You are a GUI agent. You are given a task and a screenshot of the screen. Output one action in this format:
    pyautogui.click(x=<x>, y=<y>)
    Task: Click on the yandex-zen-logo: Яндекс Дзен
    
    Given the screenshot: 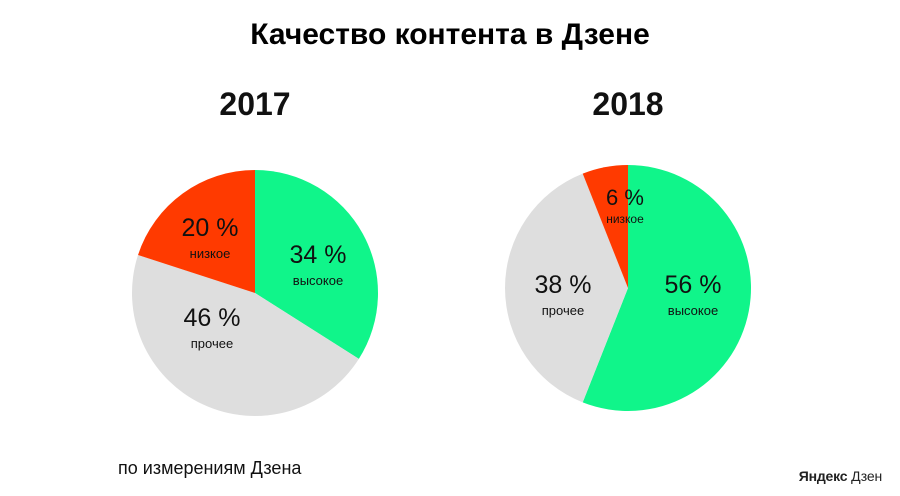 What is the action you would take?
    pyautogui.click(x=840, y=476)
    